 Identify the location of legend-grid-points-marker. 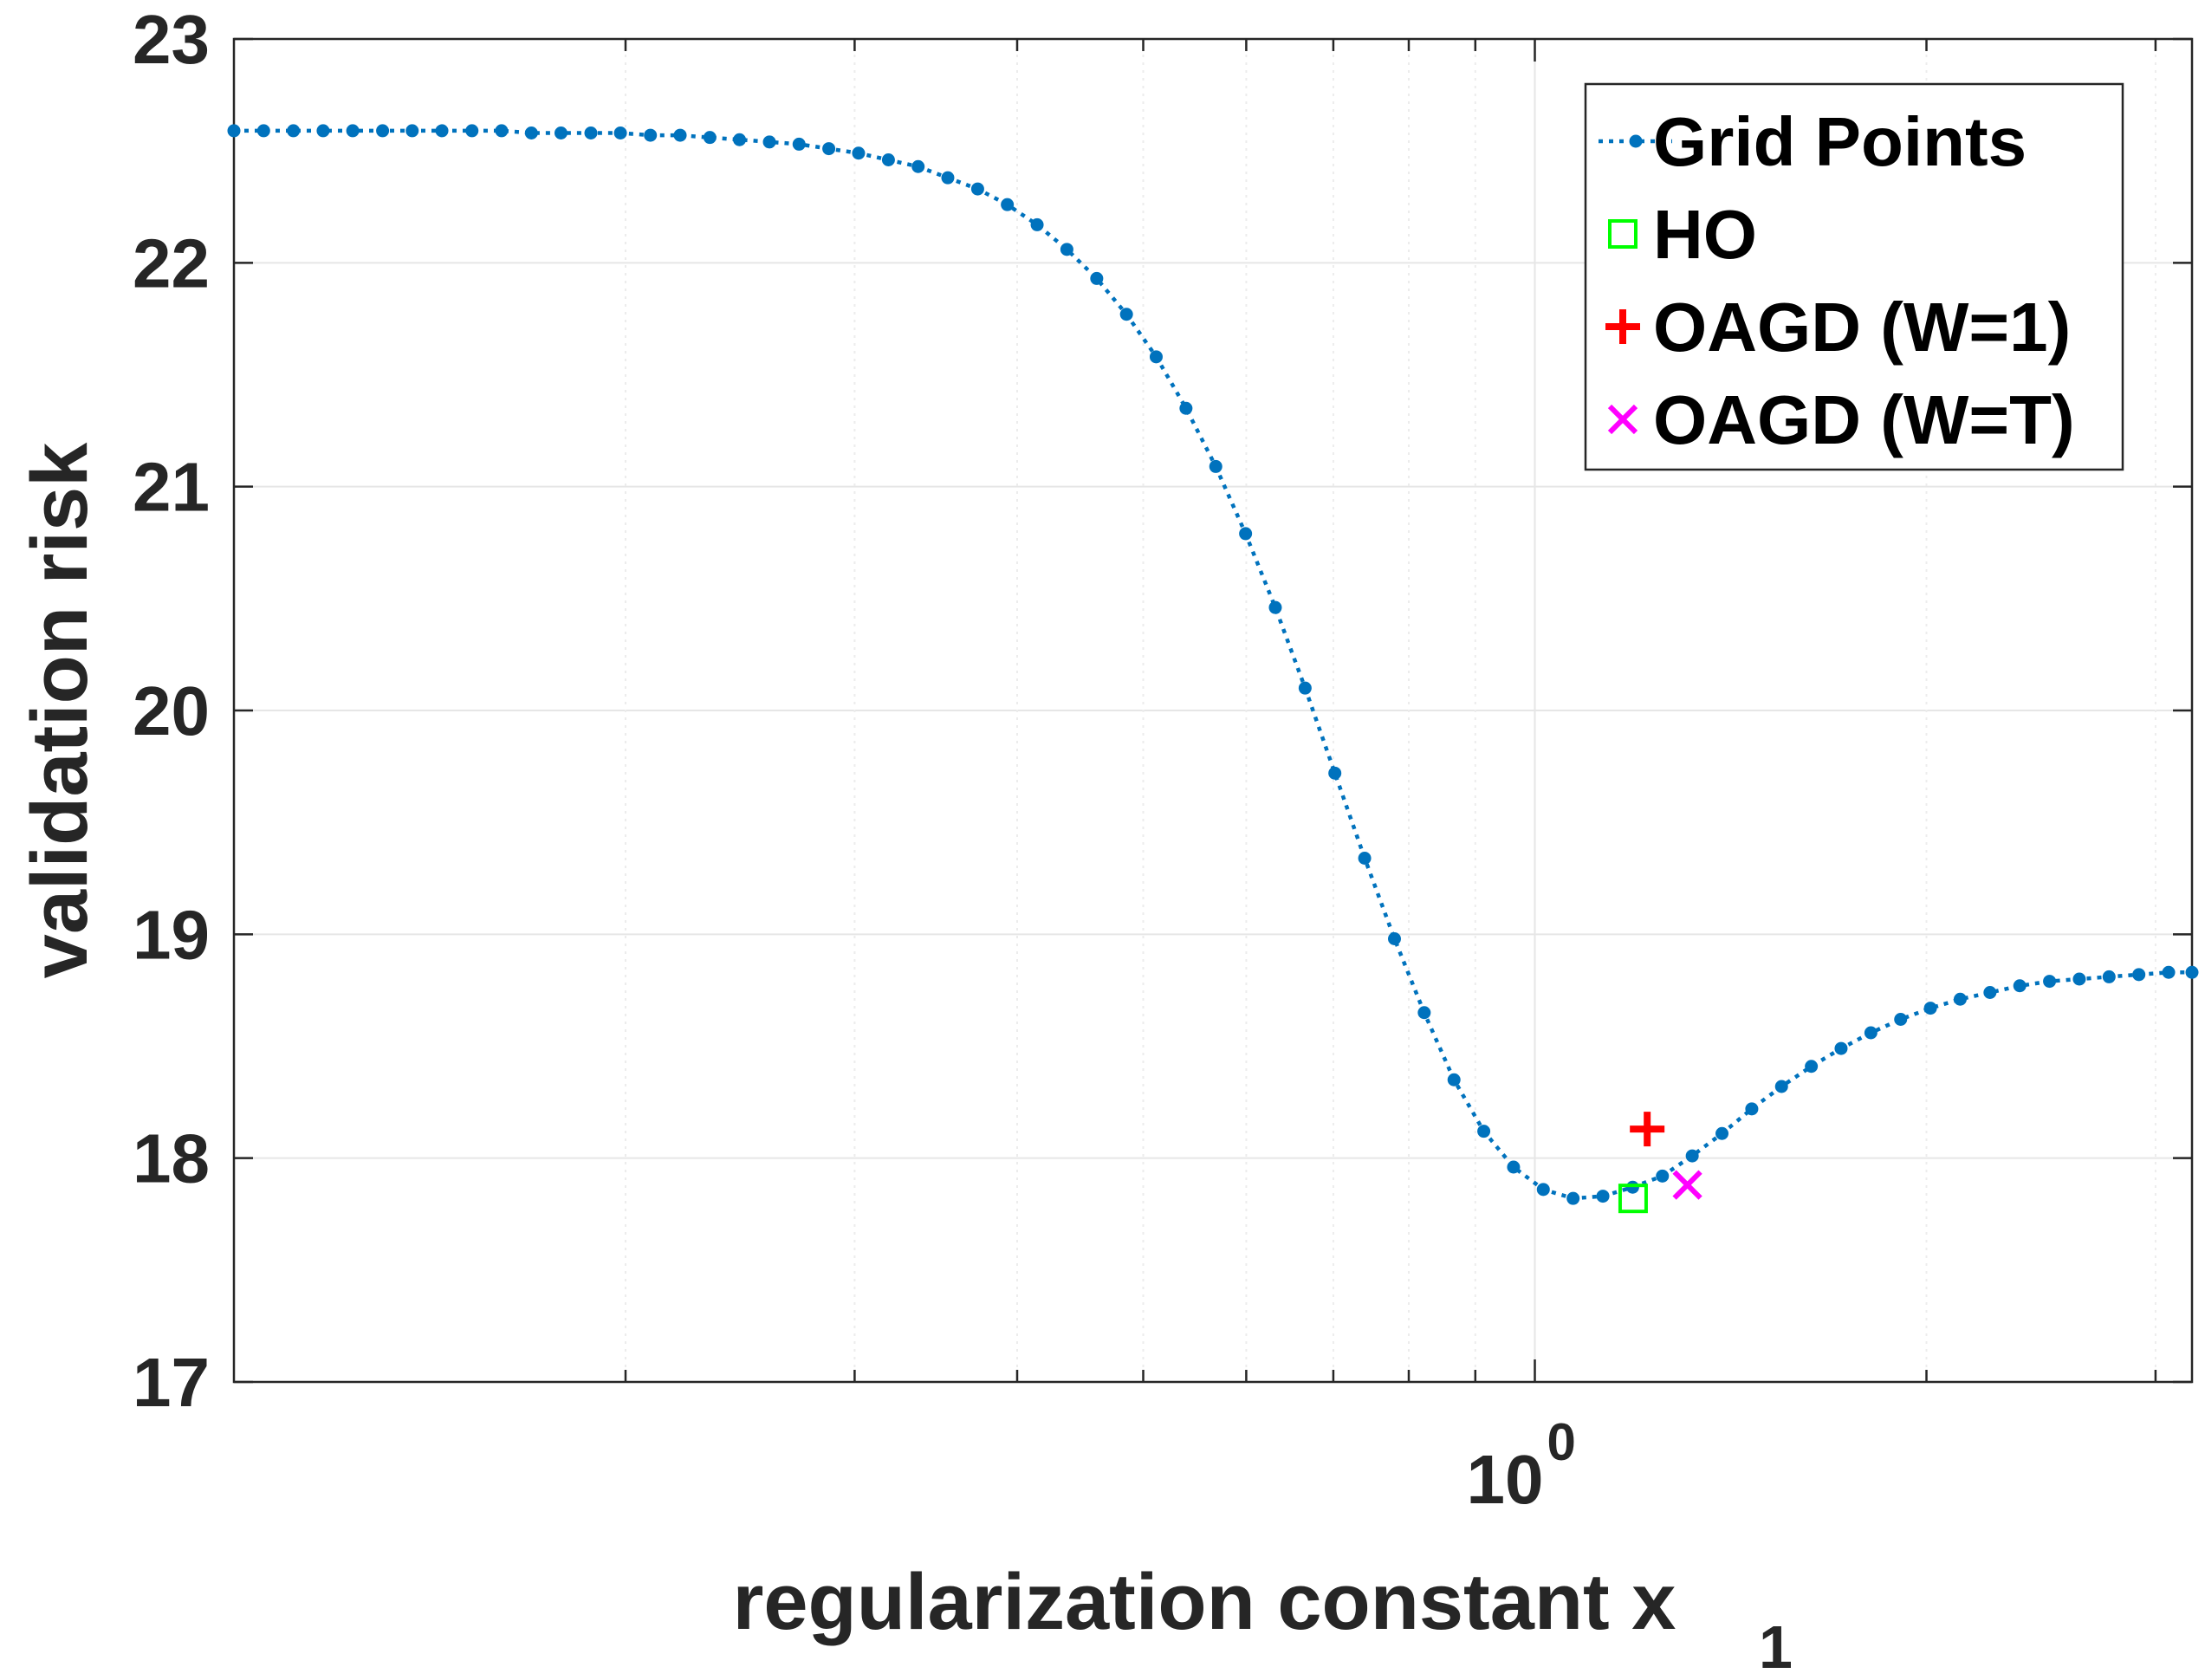
(1636, 141).